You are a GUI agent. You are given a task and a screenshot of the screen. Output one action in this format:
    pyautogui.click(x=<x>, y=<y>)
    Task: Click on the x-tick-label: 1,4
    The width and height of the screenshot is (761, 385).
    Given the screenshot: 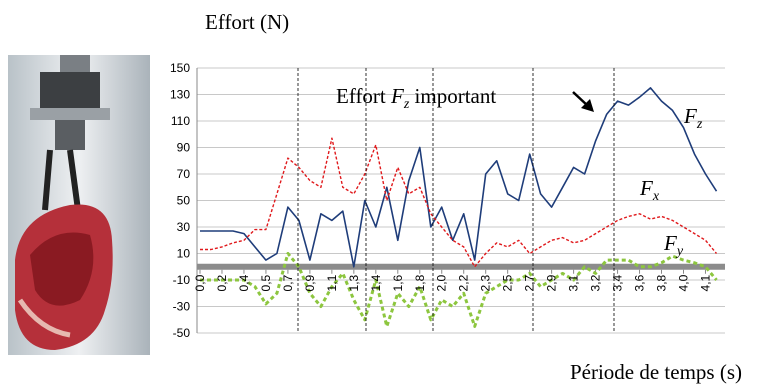 What is the action you would take?
    pyautogui.click(x=376, y=282)
    